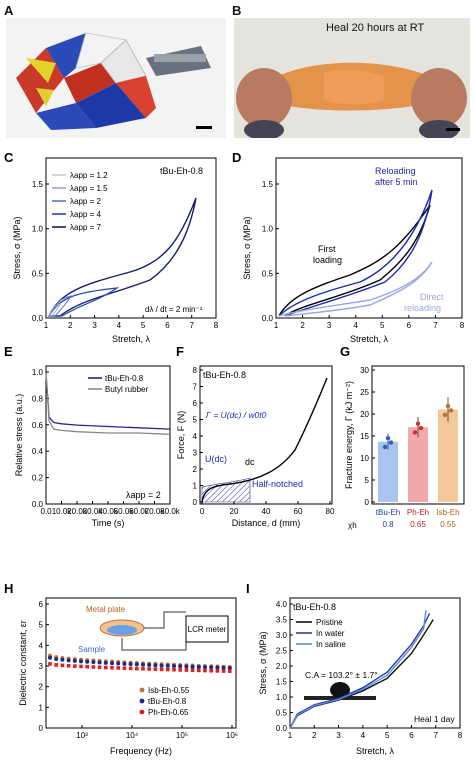 Image resolution: width=474 pixels, height=761 pixels. What do you see at coordinates (122, 630) in the screenshot?
I see `h-inset-sample` at bounding box center [122, 630].